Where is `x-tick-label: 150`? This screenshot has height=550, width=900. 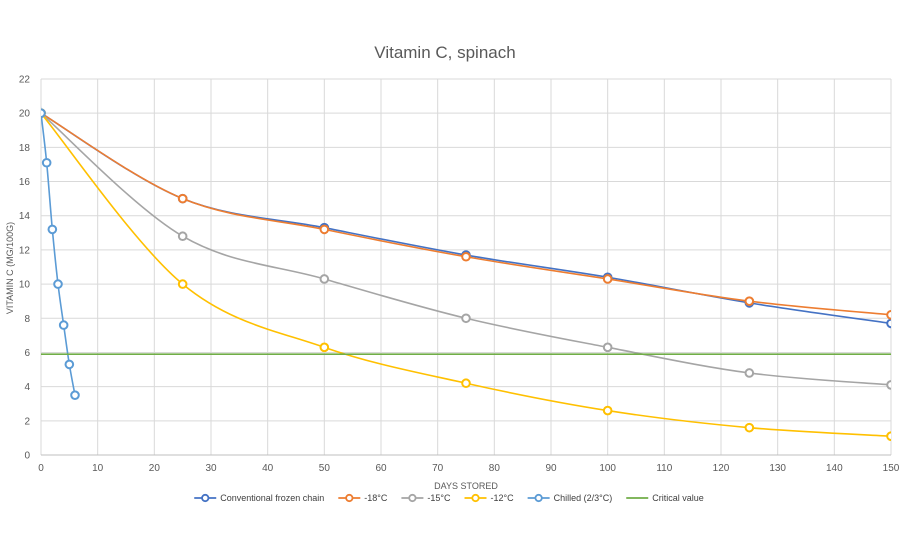
x-tick-label: 150 is located at coordinates (891, 468).